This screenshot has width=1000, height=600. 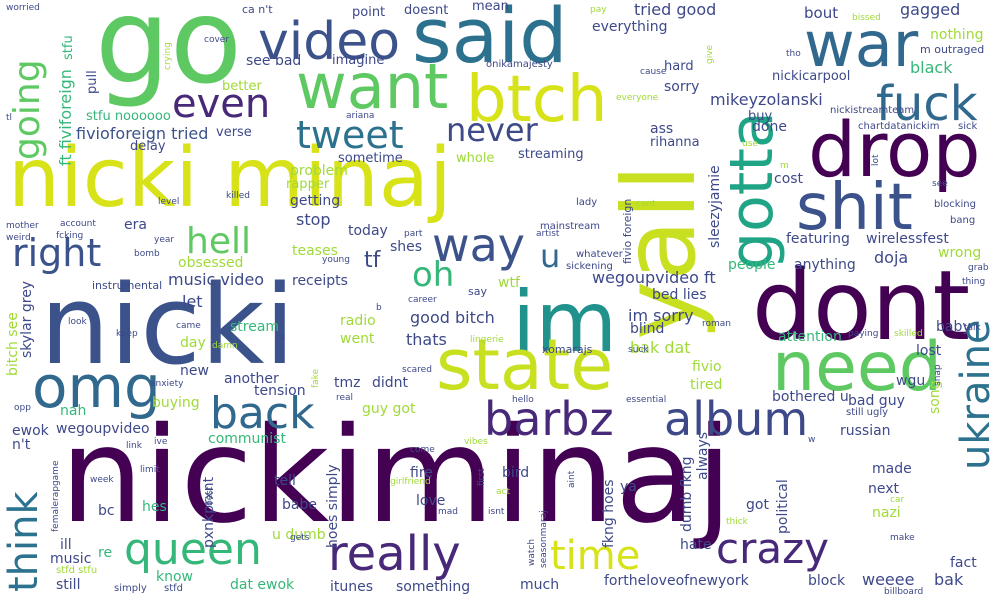 What do you see at coordinates (793, 54) in the screenshot?
I see `word-tho: tho` at bounding box center [793, 54].